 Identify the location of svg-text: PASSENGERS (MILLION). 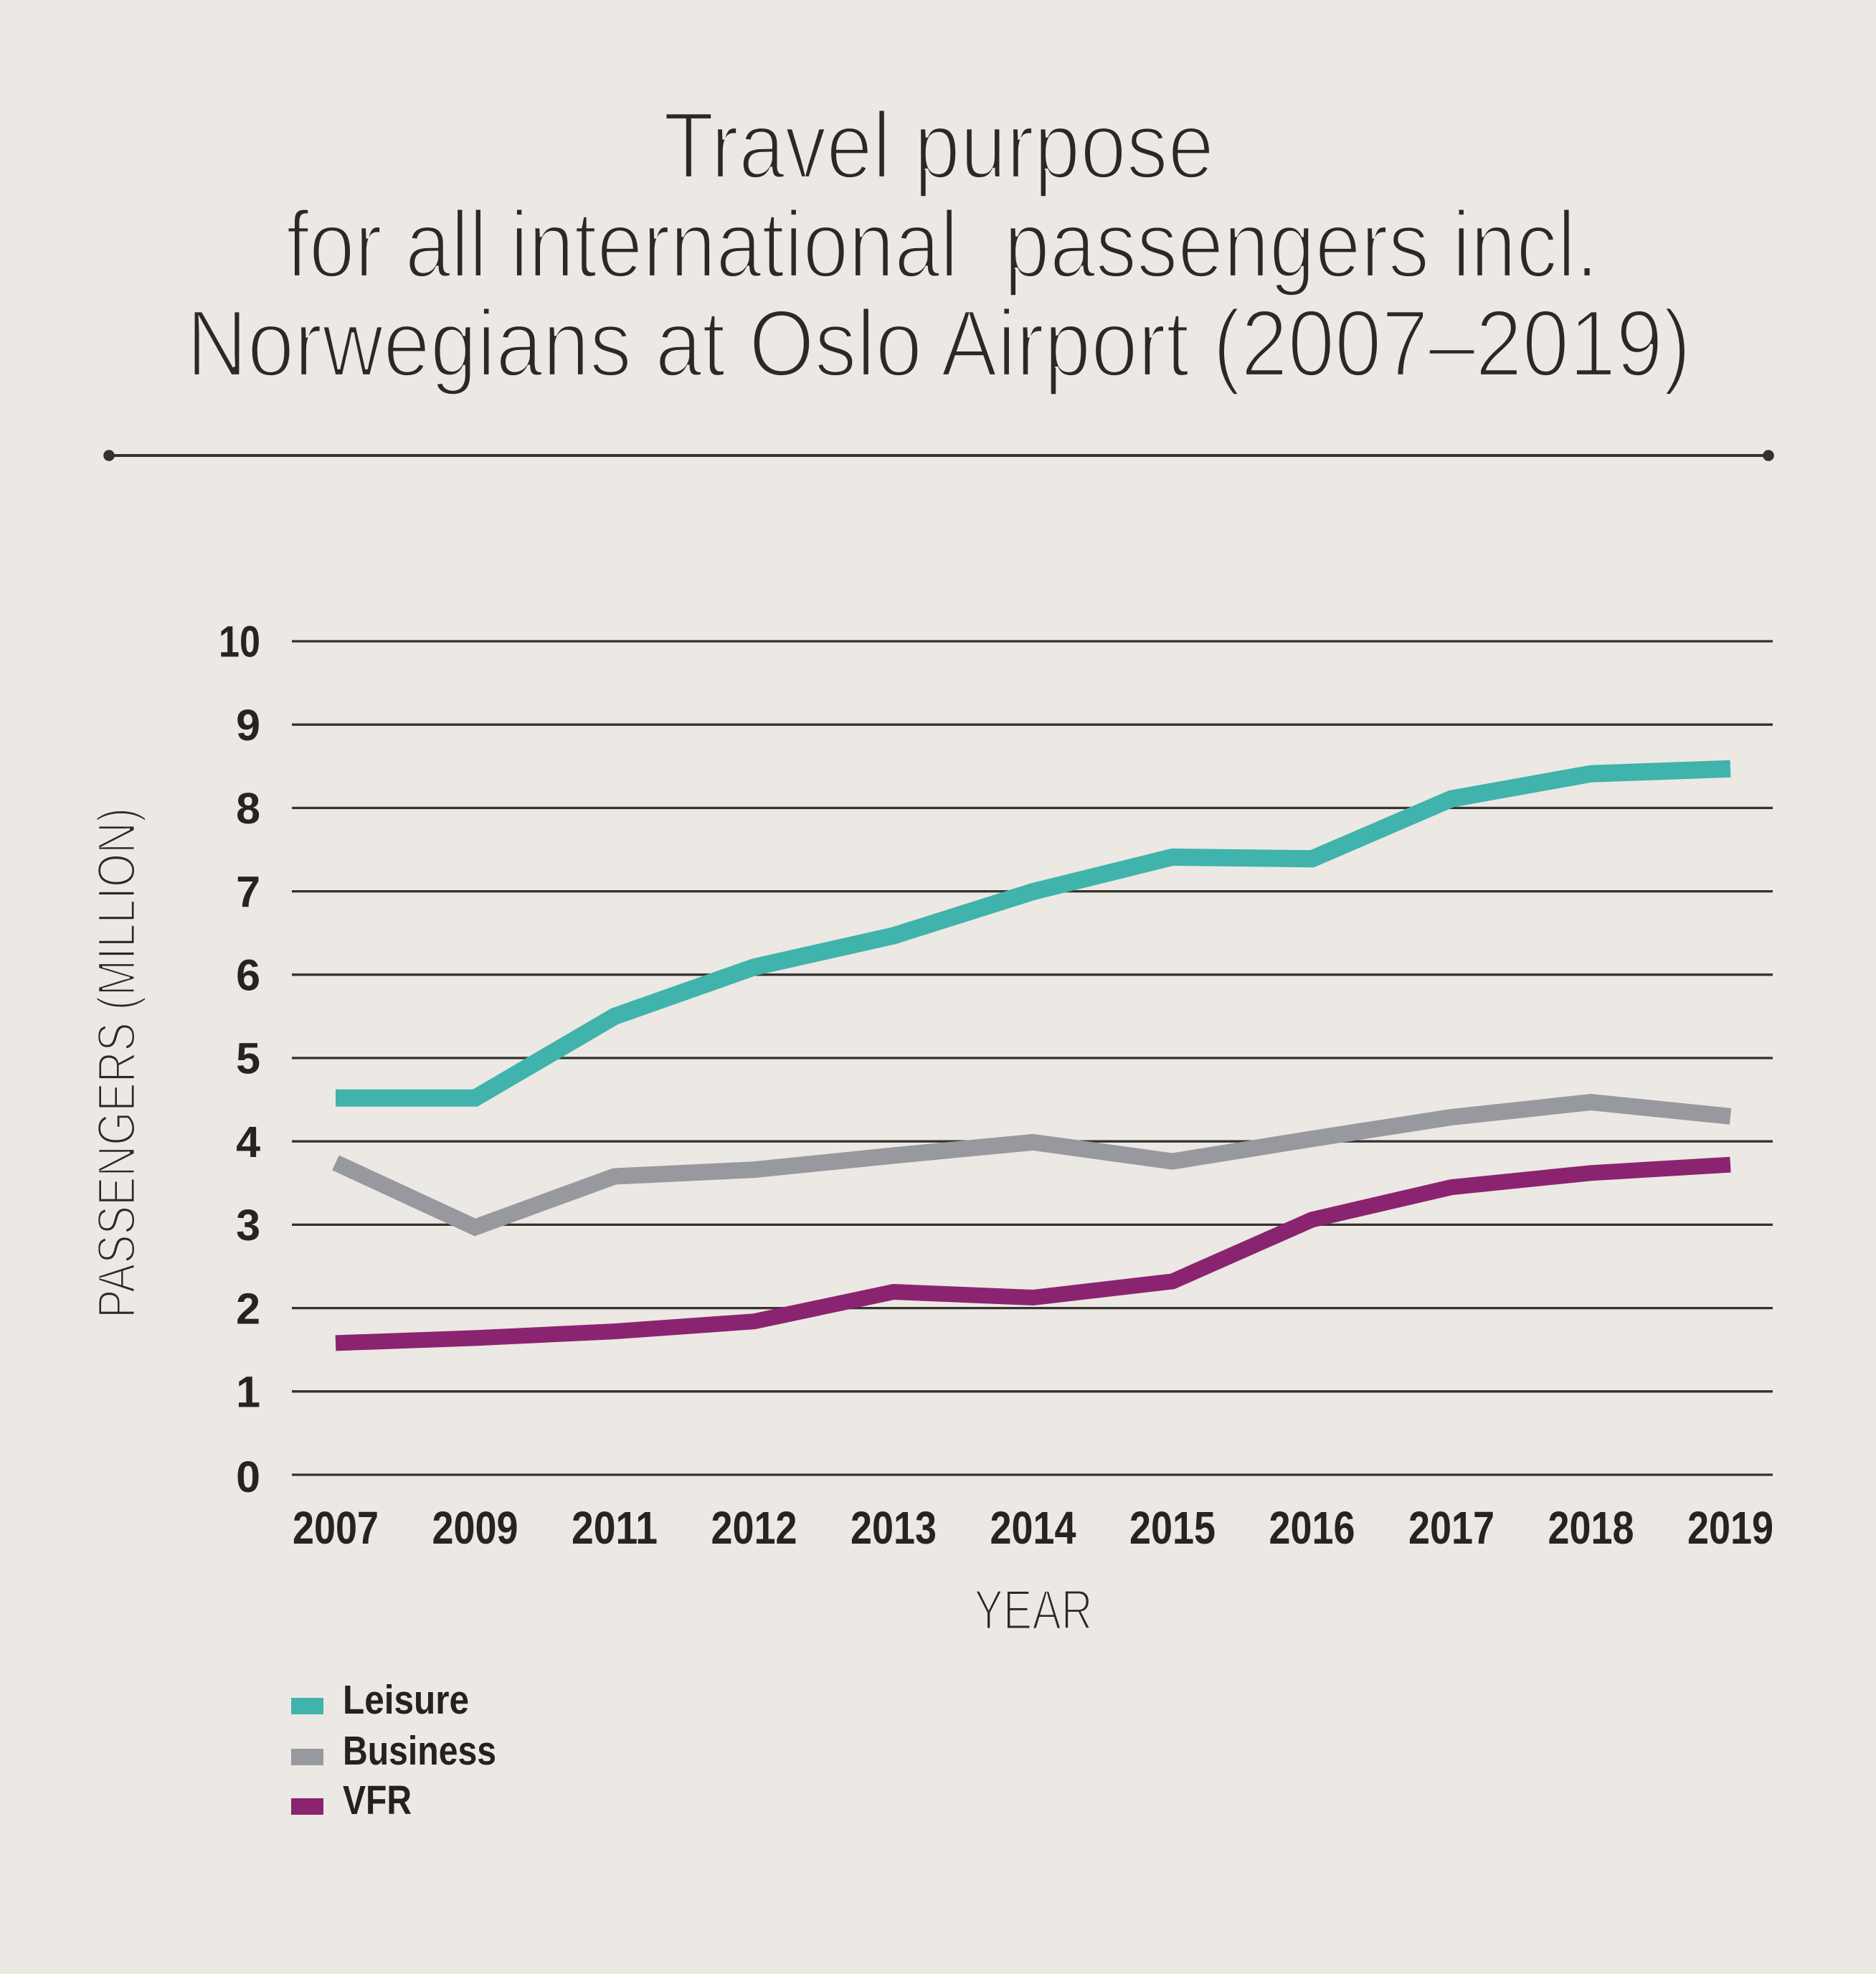
(117, 1063).